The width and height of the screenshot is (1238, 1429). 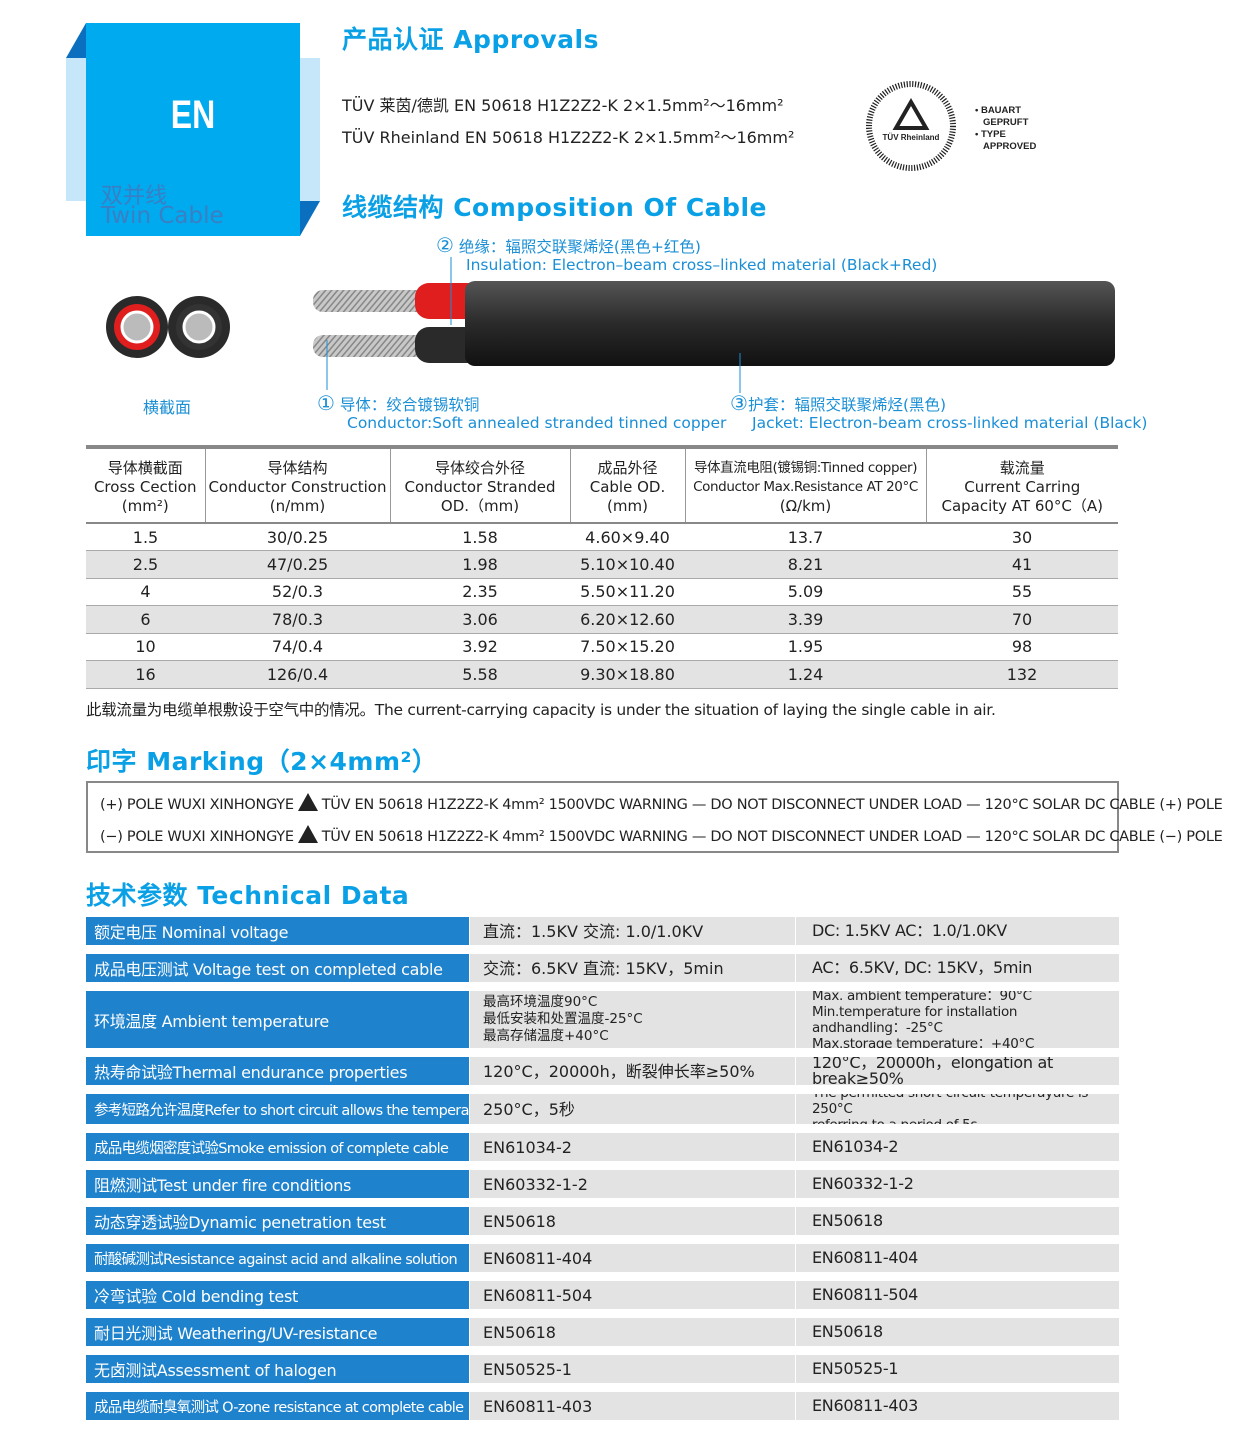 What do you see at coordinates (169, 329) in the screenshot?
I see `cross-section-image` at bounding box center [169, 329].